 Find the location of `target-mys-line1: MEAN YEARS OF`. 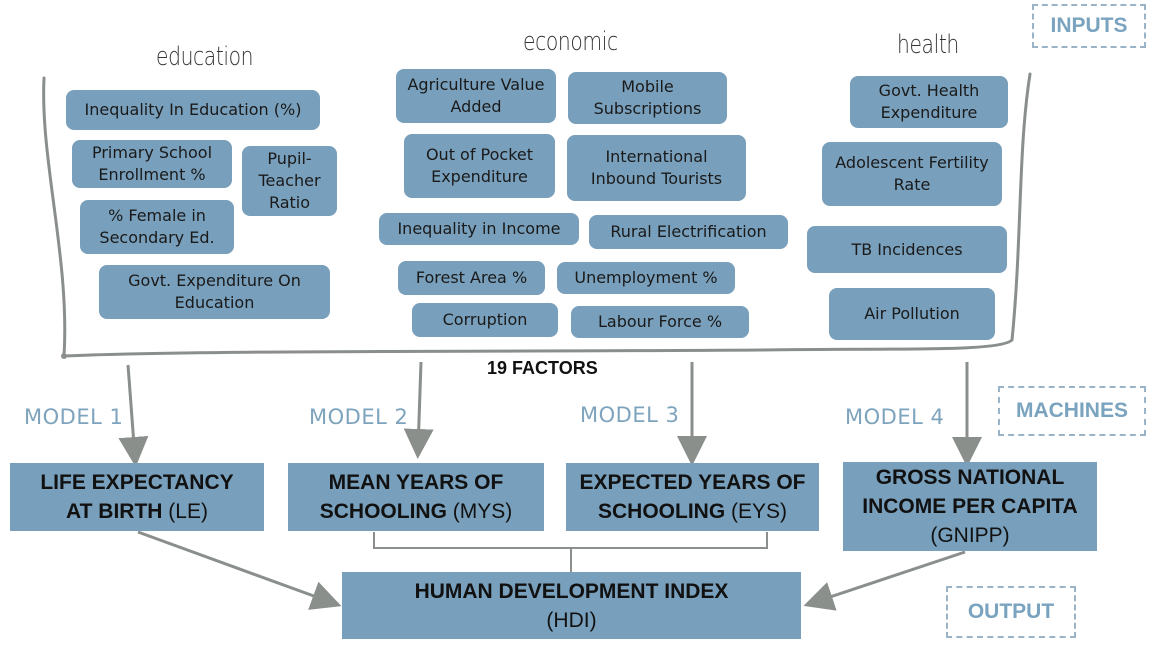

target-mys-line1: MEAN YEARS OF is located at coordinates (416, 482).